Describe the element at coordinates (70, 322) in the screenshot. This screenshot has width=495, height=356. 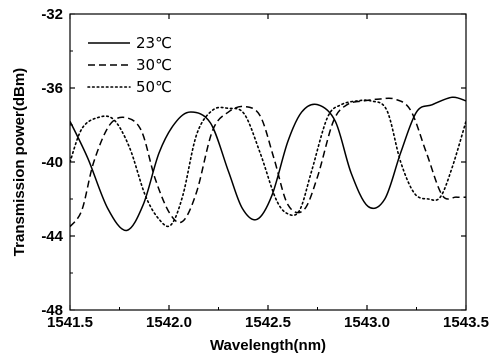
I see `x-tick-label: 1541.5` at that location.